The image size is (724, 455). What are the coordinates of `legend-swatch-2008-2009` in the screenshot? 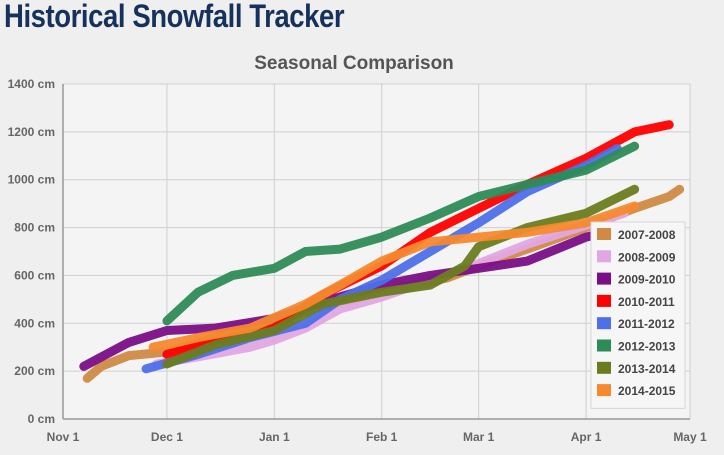 It's located at (604, 256).